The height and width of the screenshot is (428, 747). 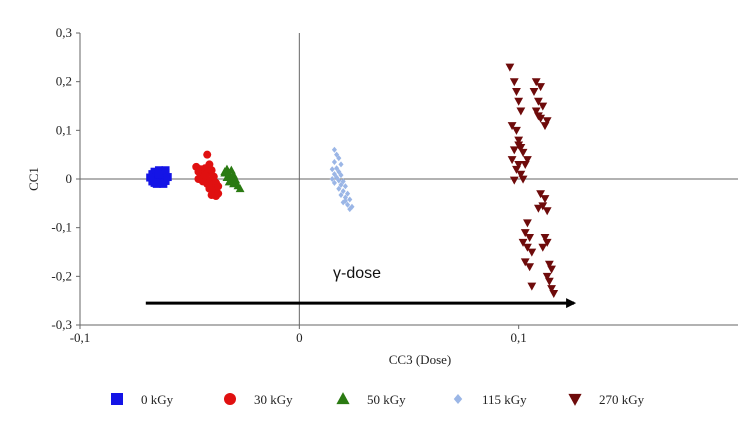 What do you see at coordinates (64, 32) in the screenshot?
I see `y-tick-label: 0,3` at bounding box center [64, 32].